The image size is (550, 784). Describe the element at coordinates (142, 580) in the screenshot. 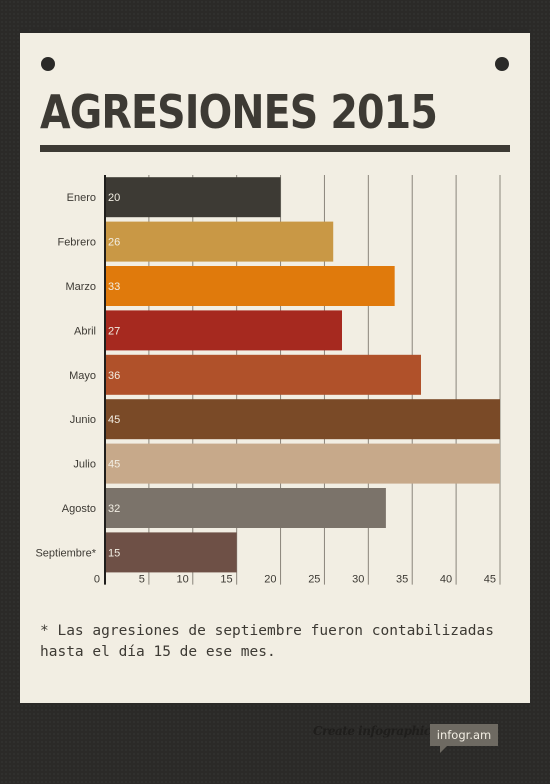

I see `x-tick-label-1: 5` at that location.